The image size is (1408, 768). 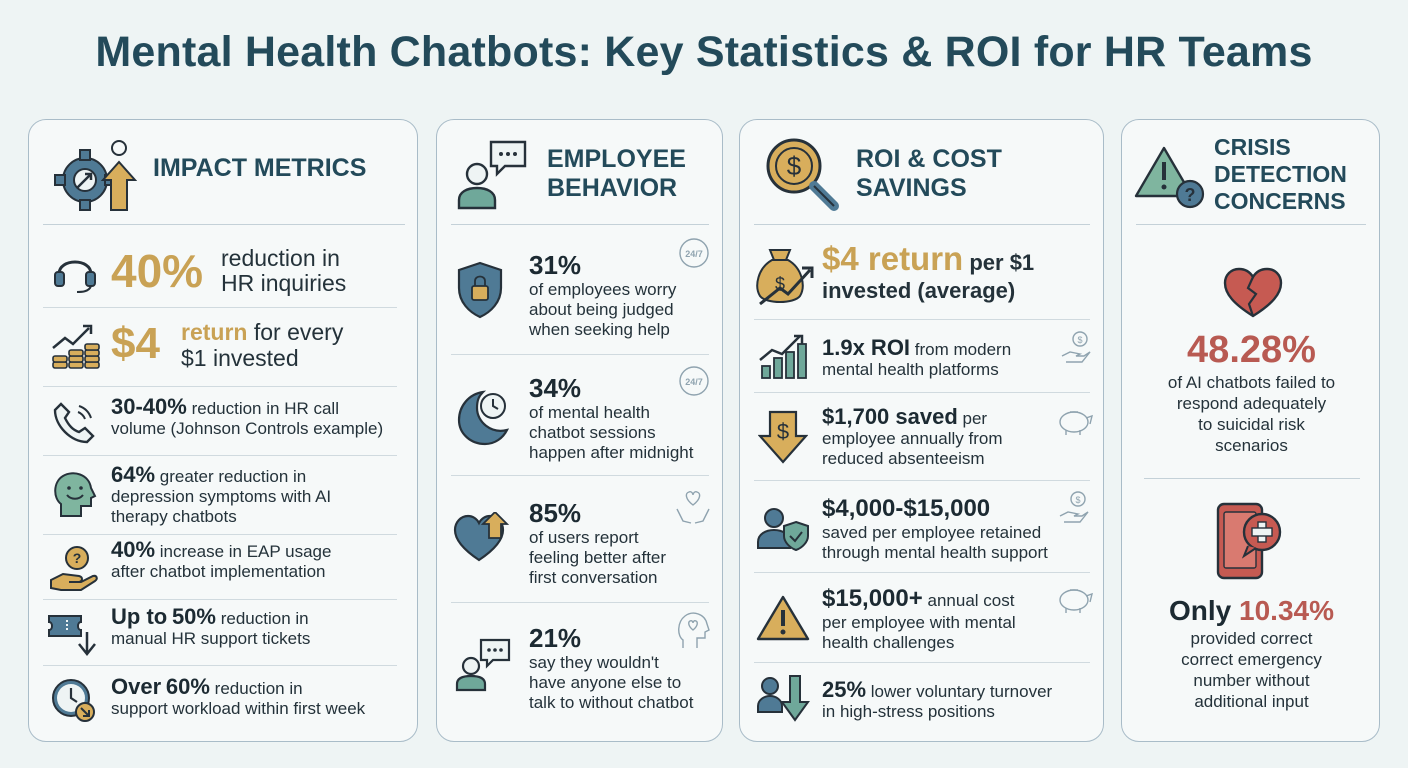 What do you see at coordinates (971, 600) in the screenshot?
I see `stat-text: annual cost` at bounding box center [971, 600].